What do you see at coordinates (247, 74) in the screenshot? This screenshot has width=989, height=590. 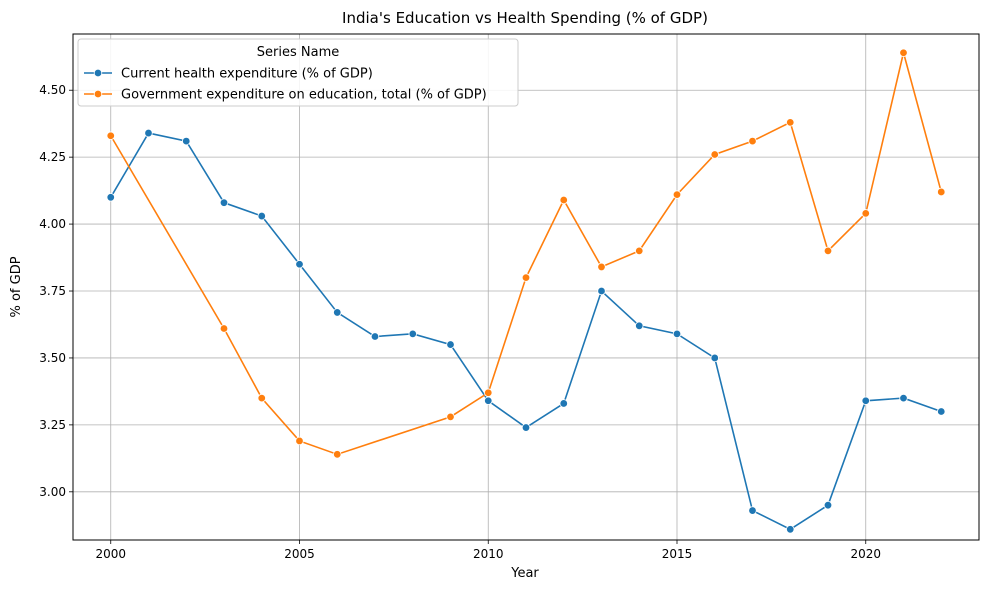 I see `legend-entry-label: Current health expenditure (% of GDP)` at bounding box center [247, 74].